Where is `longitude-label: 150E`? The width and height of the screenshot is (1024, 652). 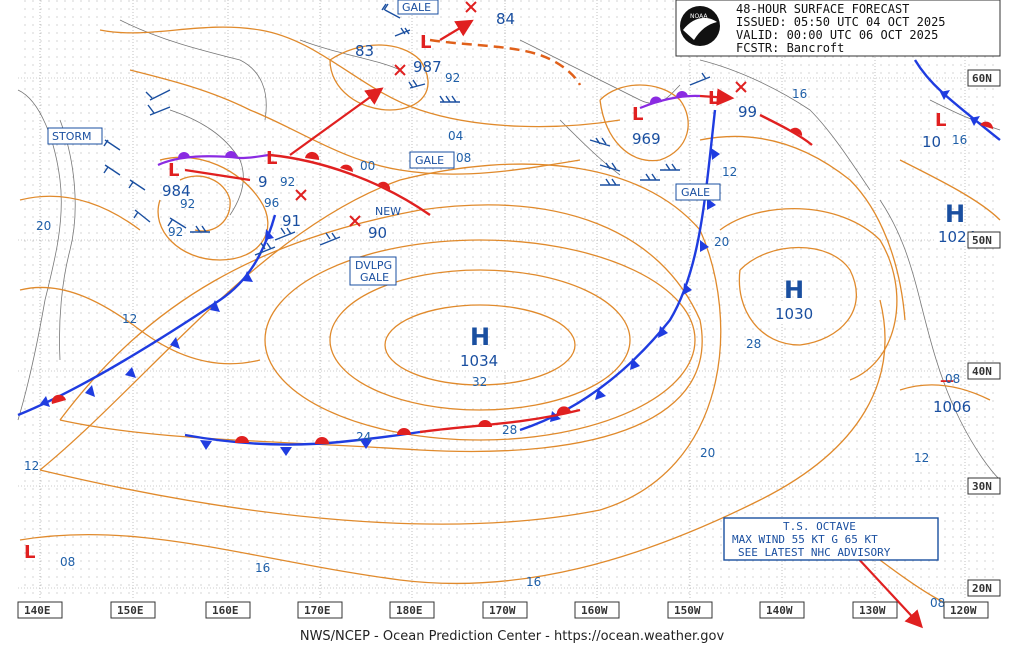 longitude-label: 150E is located at coordinates (130, 610).